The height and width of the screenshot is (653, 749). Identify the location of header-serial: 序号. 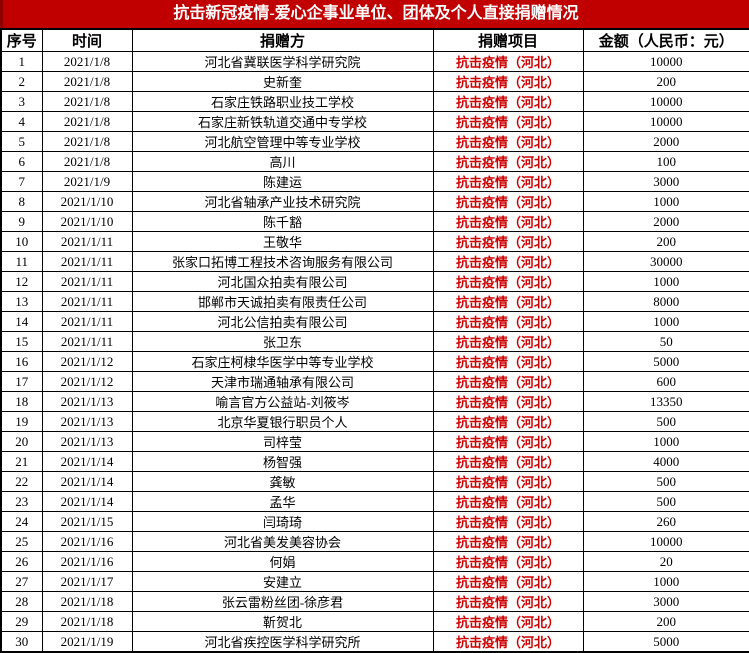
(21, 40).